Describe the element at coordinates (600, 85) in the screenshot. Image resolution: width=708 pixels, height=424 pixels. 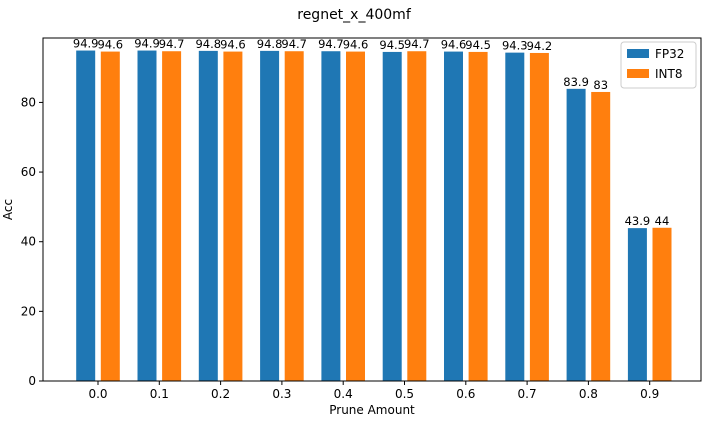
I see `data-label-int8-0.8: 83` at that location.